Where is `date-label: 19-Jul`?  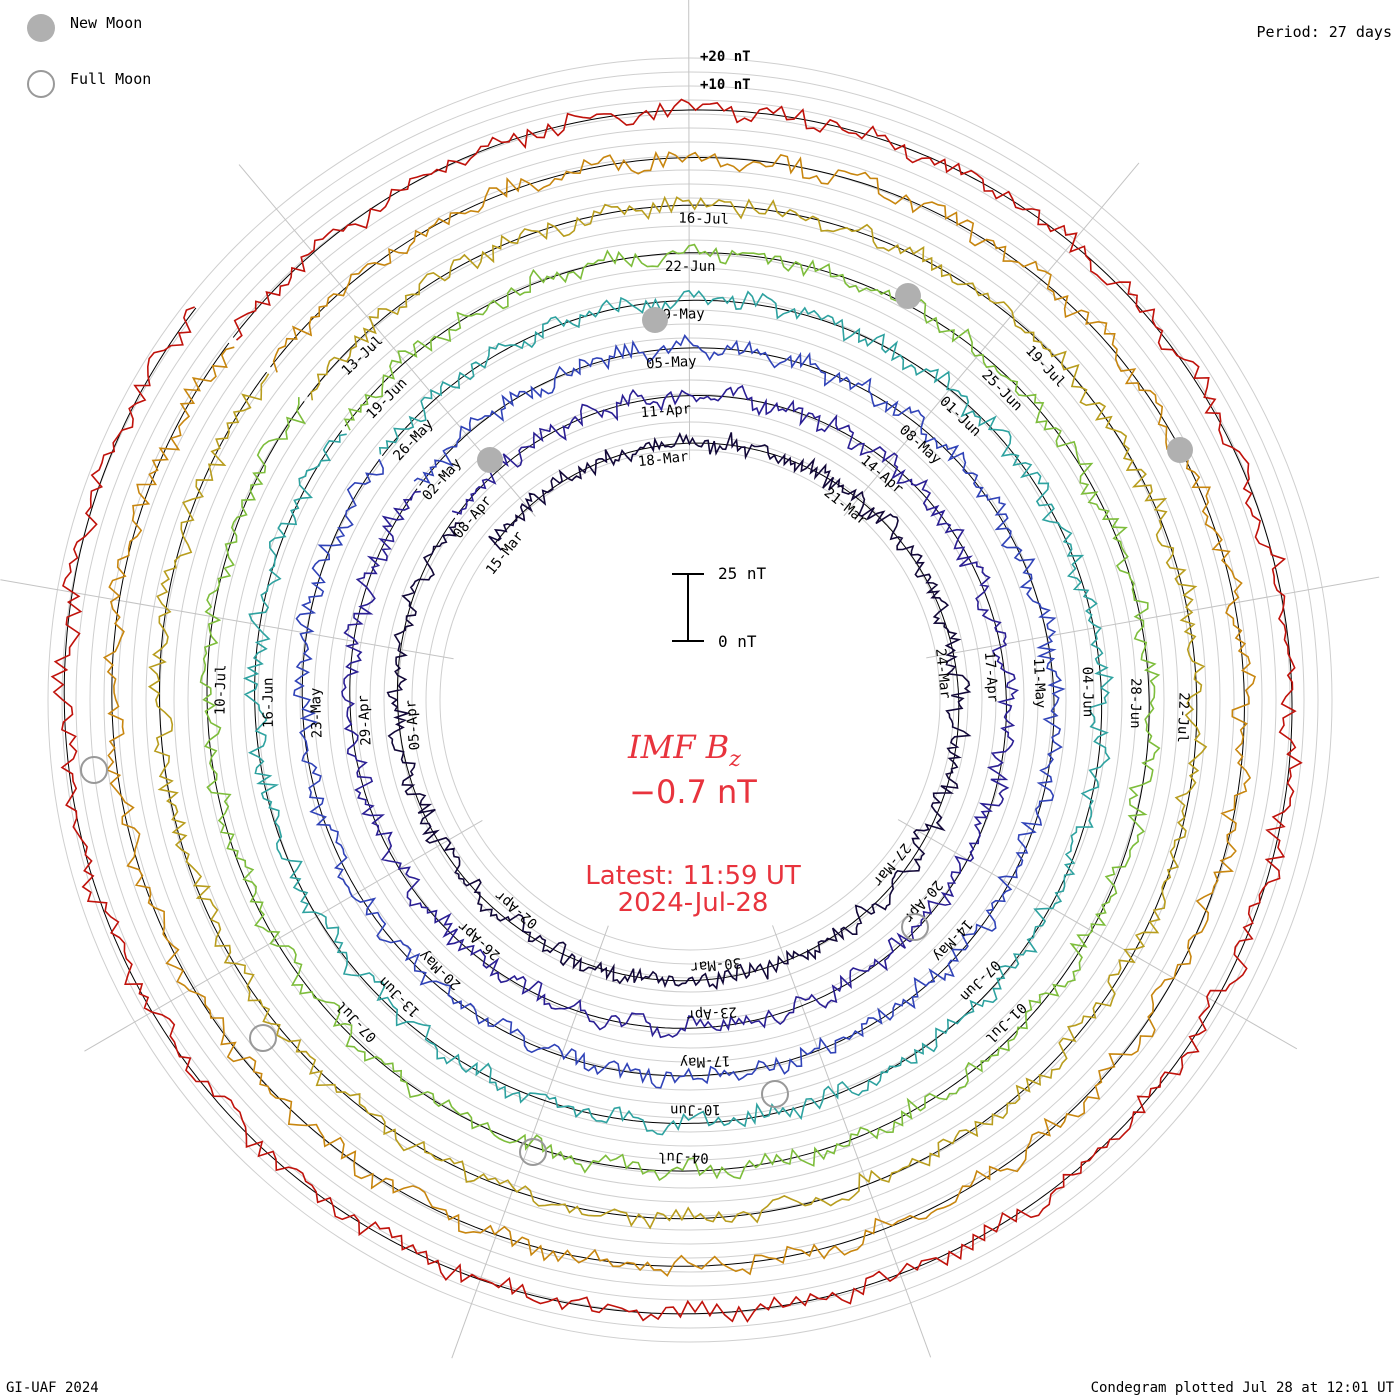
date-label: 19-Jul is located at coordinates (1045, 367).